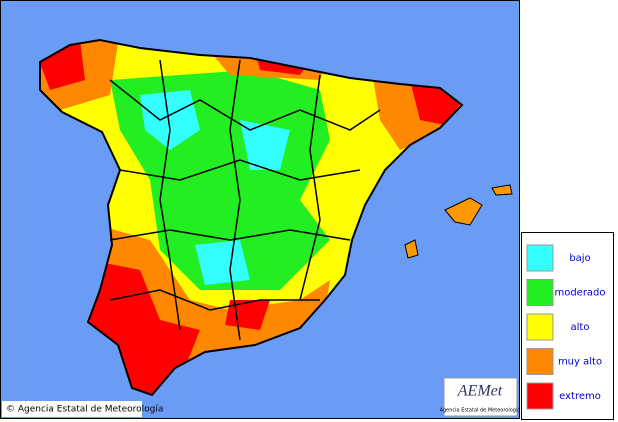 Image resolution: width=618 pixels, height=422 pixels. Describe the element at coordinates (580, 396) in the screenshot. I see `legend-label: extremo` at that location.